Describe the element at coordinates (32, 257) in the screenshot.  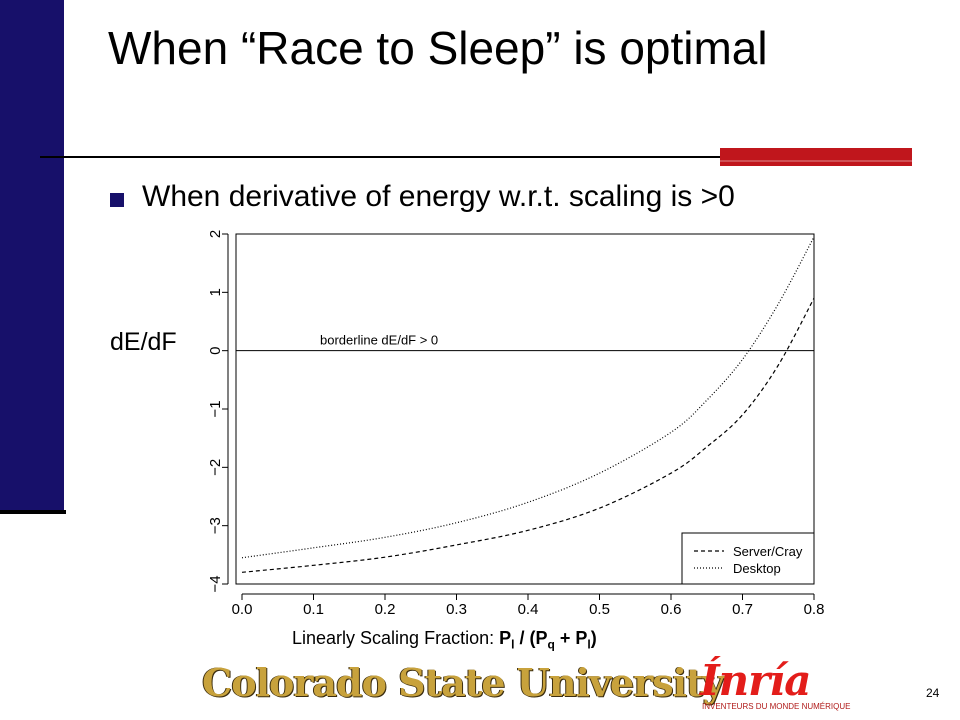
I see `left-sidebar-band` at that location.